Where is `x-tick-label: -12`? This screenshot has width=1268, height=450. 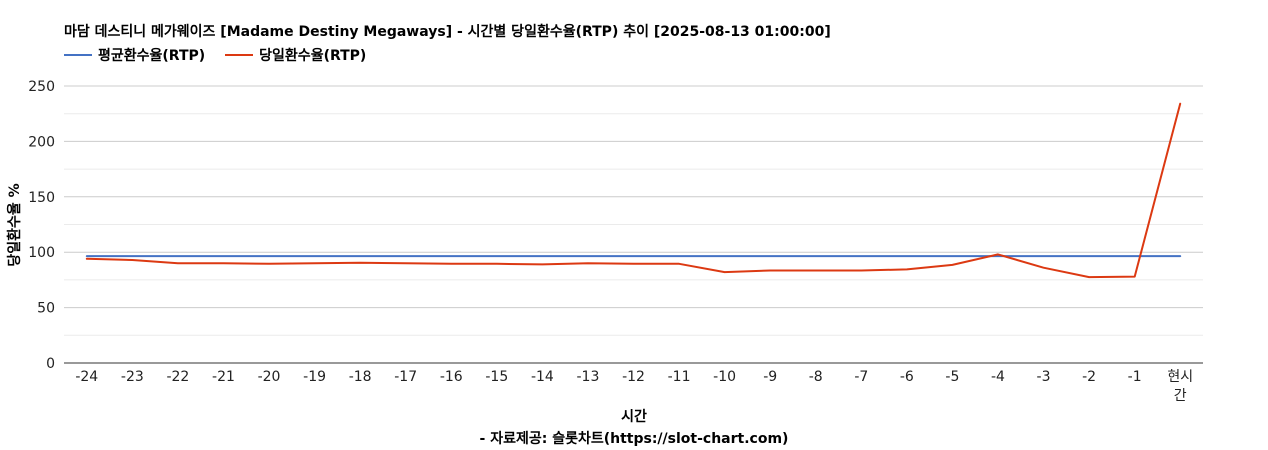
x-tick-label: -12 is located at coordinates (633, 377).